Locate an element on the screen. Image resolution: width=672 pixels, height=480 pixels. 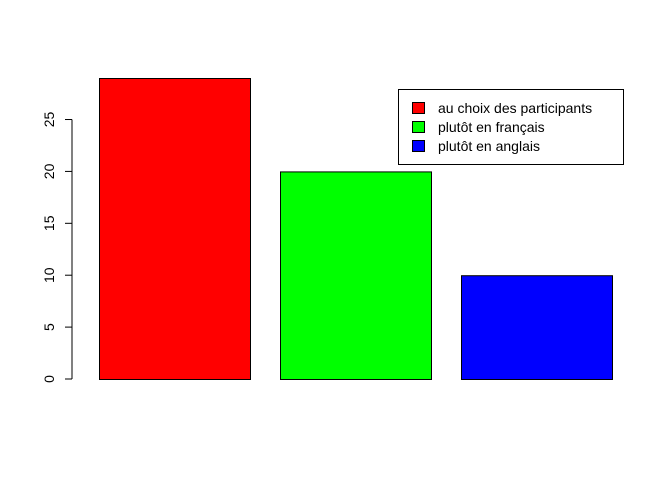
y-tick-label: 0 is located at coordinates (49, 379).